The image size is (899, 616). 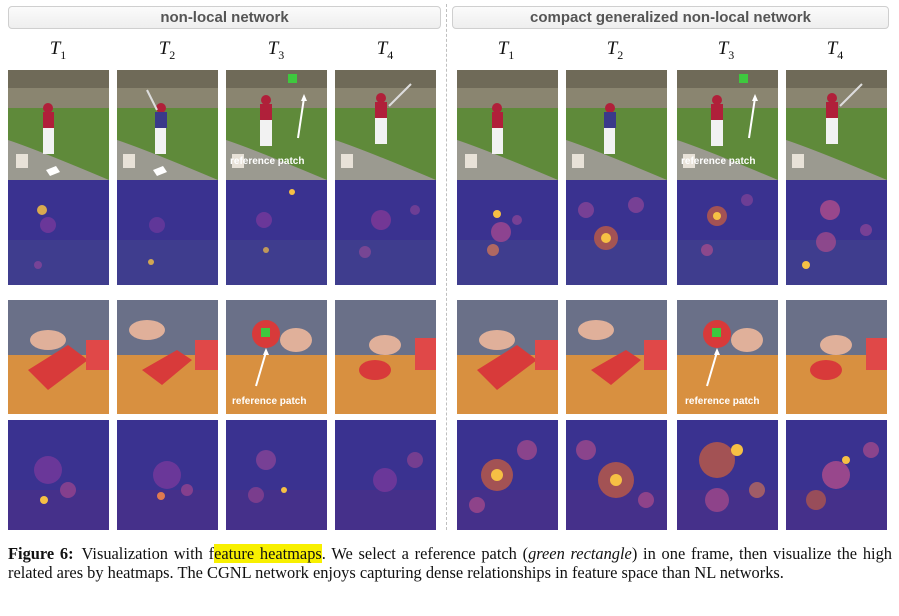 I want to click on baseball-heatmap-t4-cgnl, so click(x=836, y=232).